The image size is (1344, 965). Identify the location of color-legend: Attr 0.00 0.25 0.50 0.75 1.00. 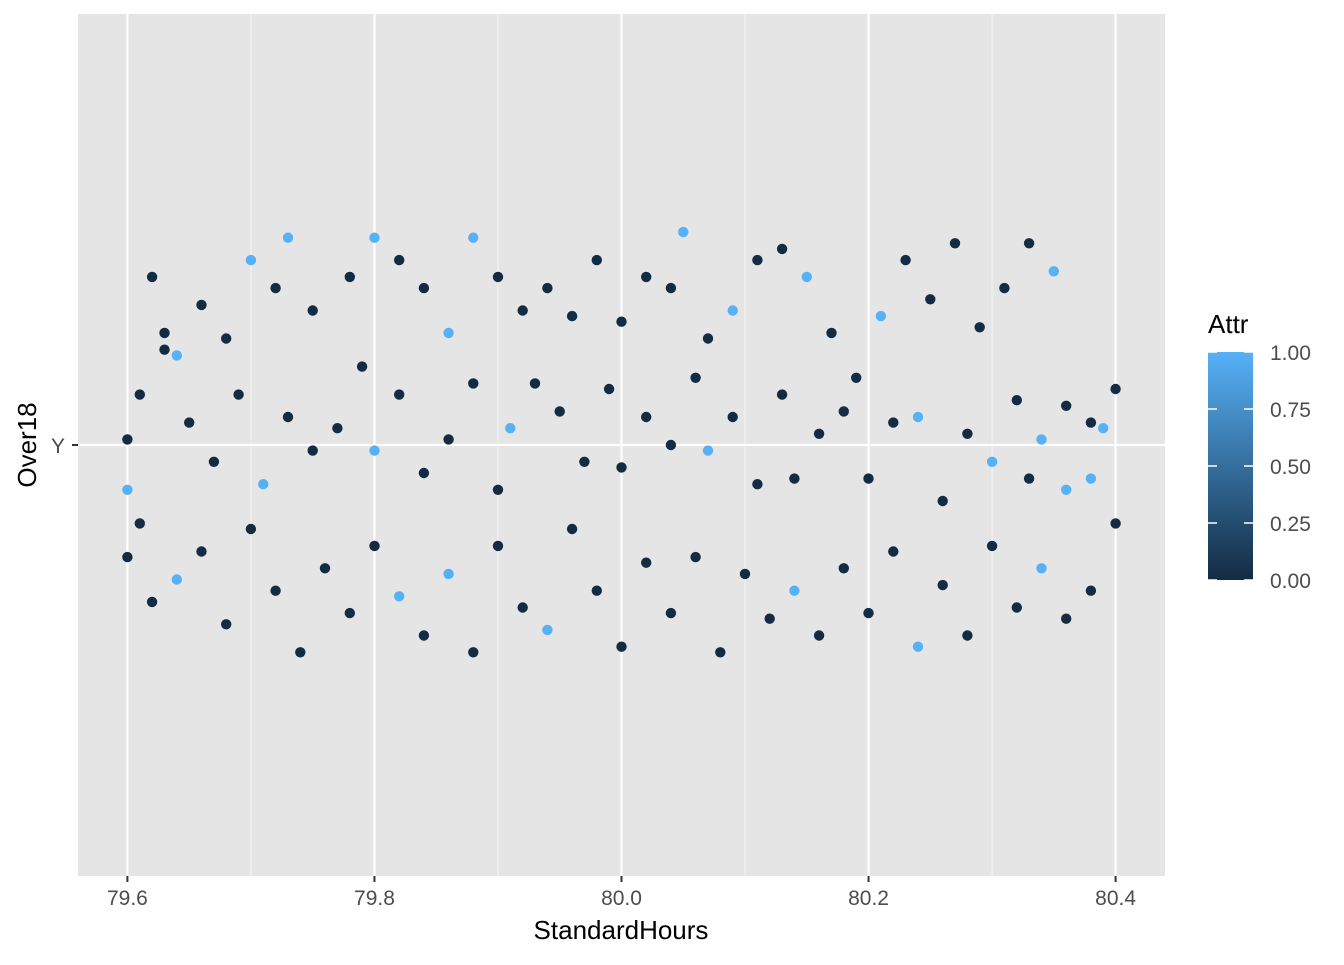
(1259, 451).